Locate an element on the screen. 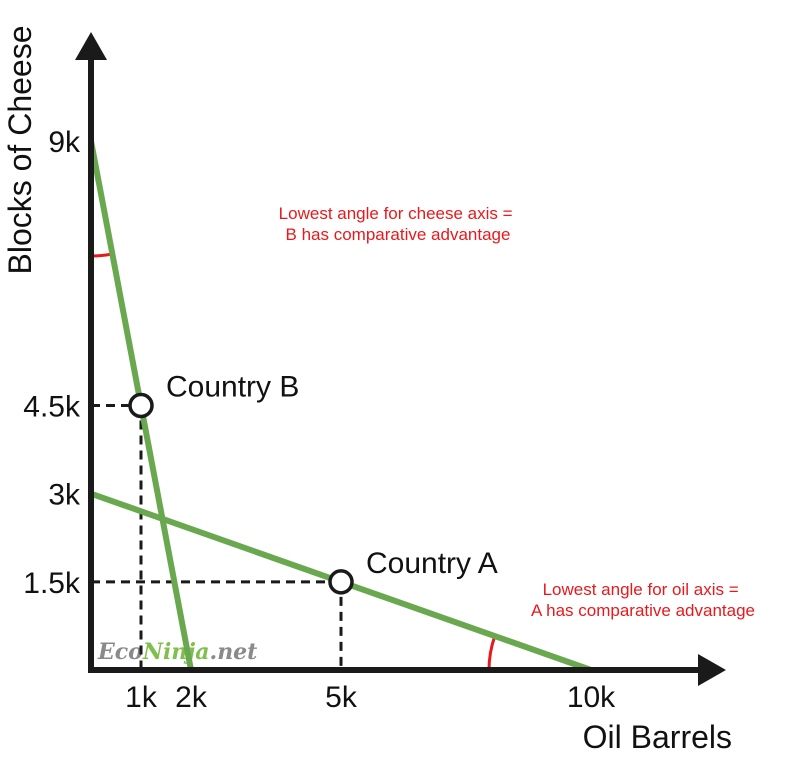 This screenshot has height=759, width=792. y-tick-label-3: 1.5k is located at coordinates (52, 583).